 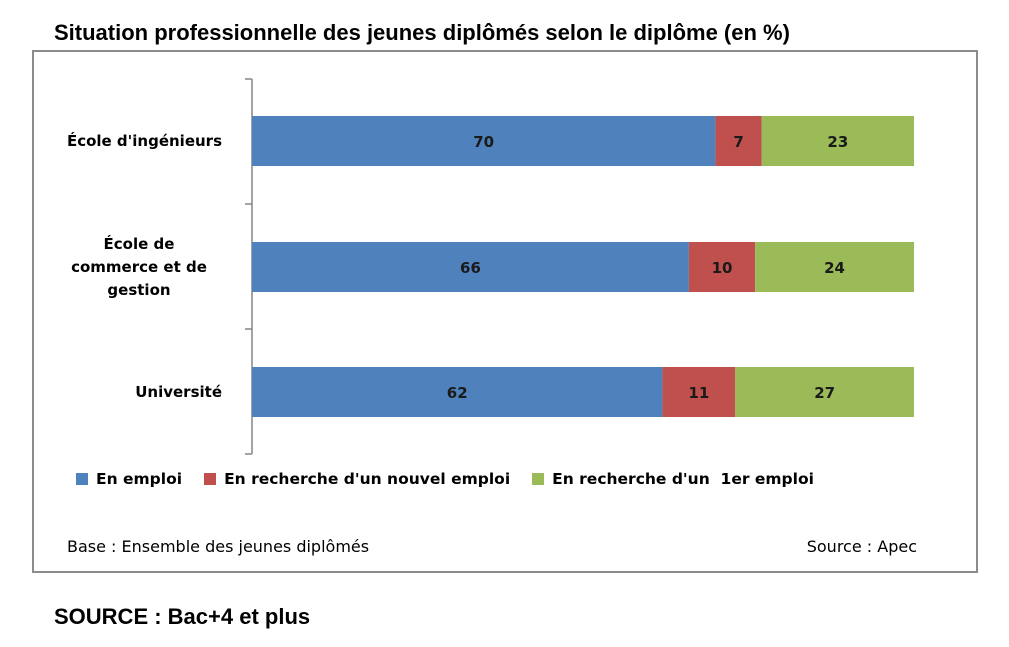 I want to click on data-label: 24, so click(x=834, y=268).